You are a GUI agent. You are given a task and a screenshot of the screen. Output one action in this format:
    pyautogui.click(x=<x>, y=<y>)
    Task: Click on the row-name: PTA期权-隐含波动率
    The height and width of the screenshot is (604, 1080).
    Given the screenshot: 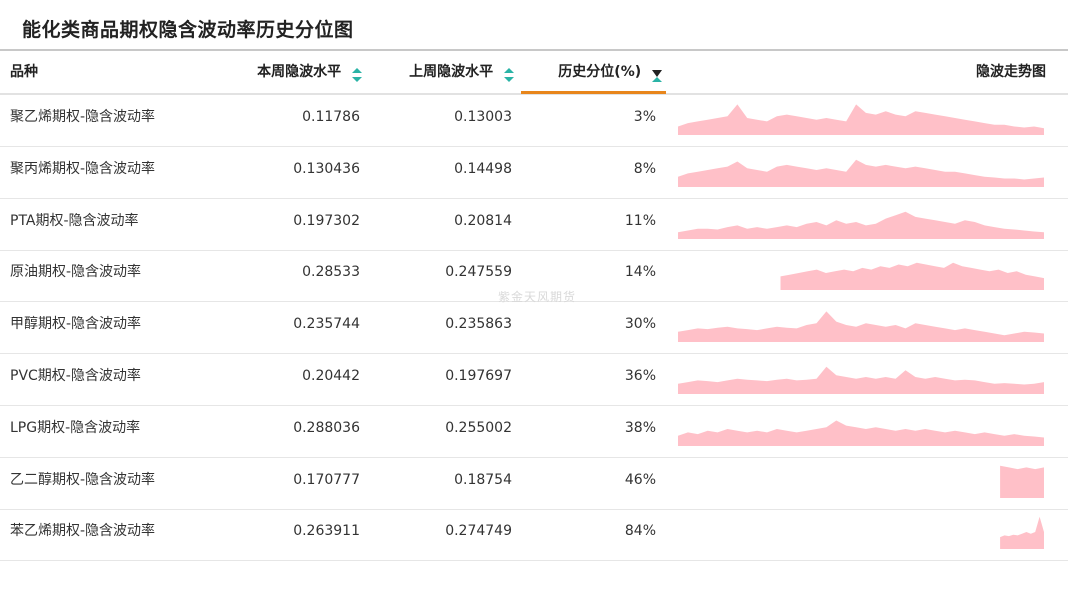 What is the action you would take?
    pyautogui.click(x=74, y=220)
    